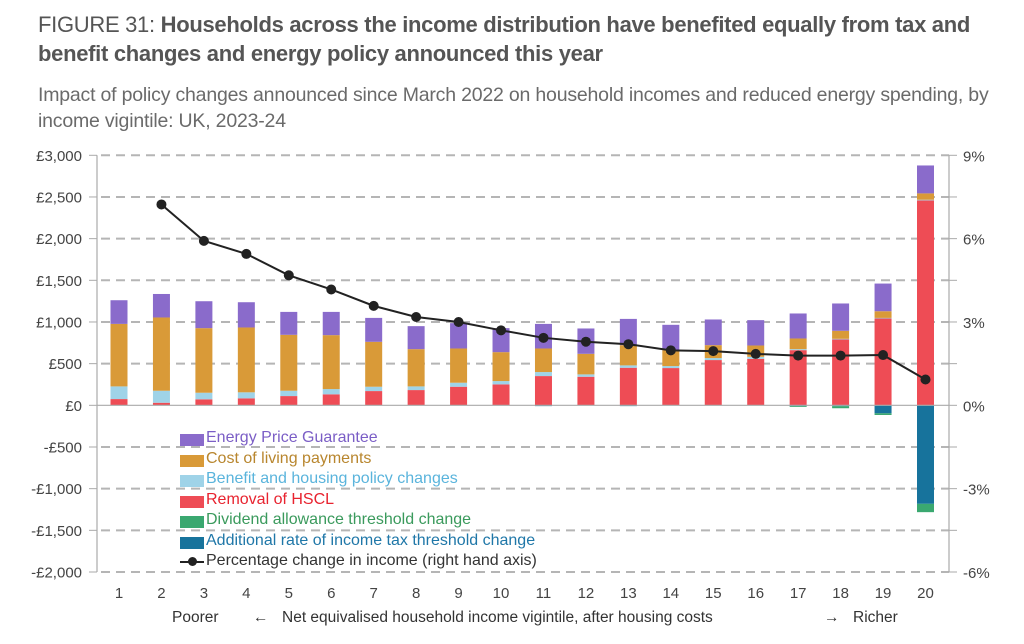  Describe the element at coordinates (59, 281) in the screenshot. I see `y-tick-label: £1,500` at that location.